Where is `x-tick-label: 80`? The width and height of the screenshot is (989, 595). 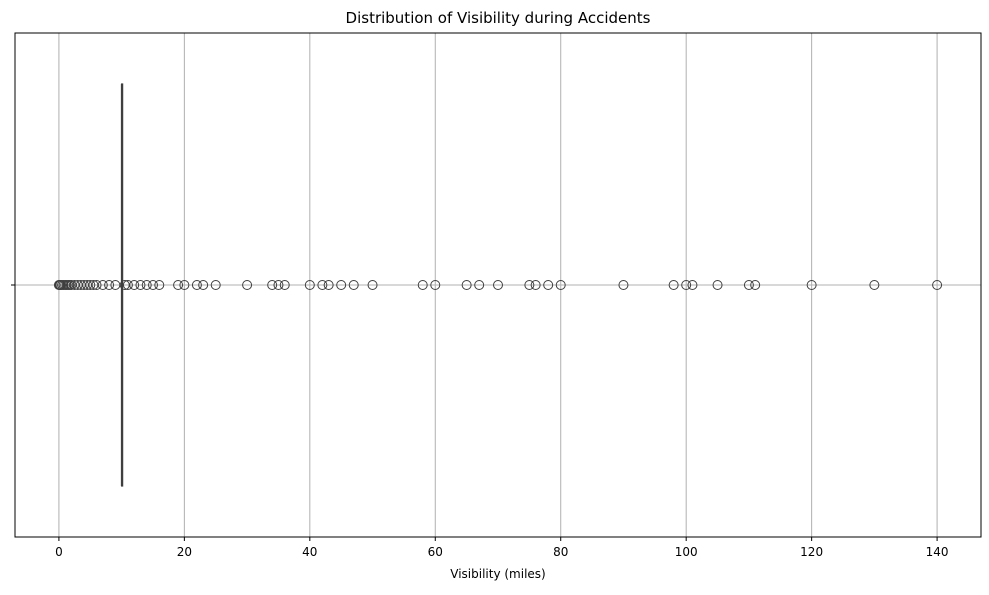
x-tick-label: 80 is located at coordinates (560, 552).